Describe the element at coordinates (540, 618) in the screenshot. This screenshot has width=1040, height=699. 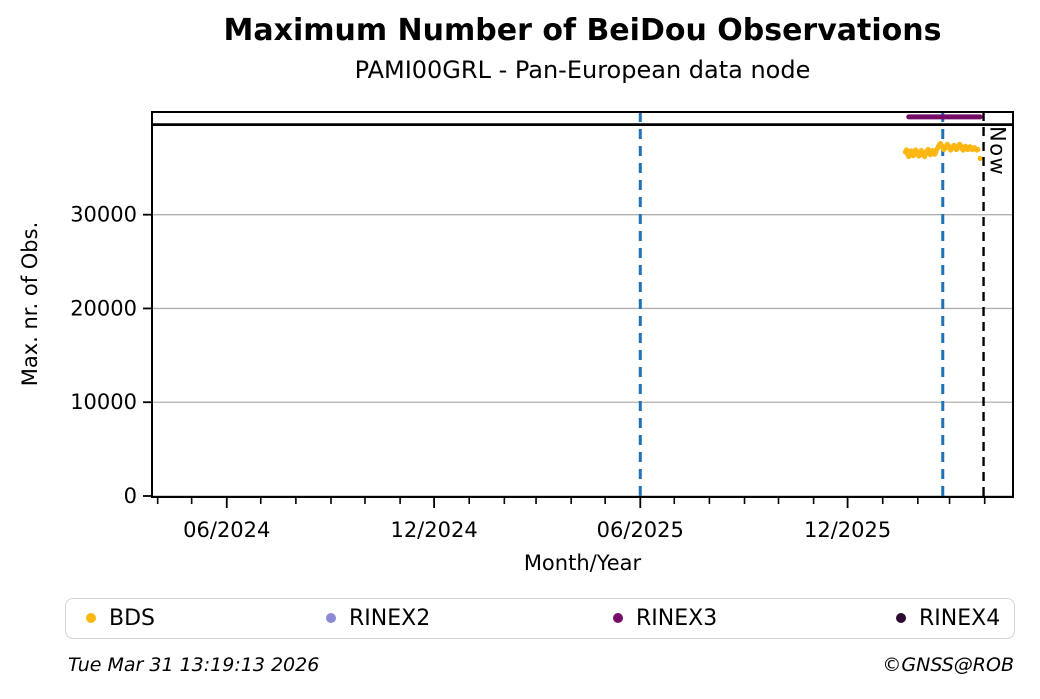
I see `legend: BDS RINEX2 RINEX3 RINEX4` at that location.